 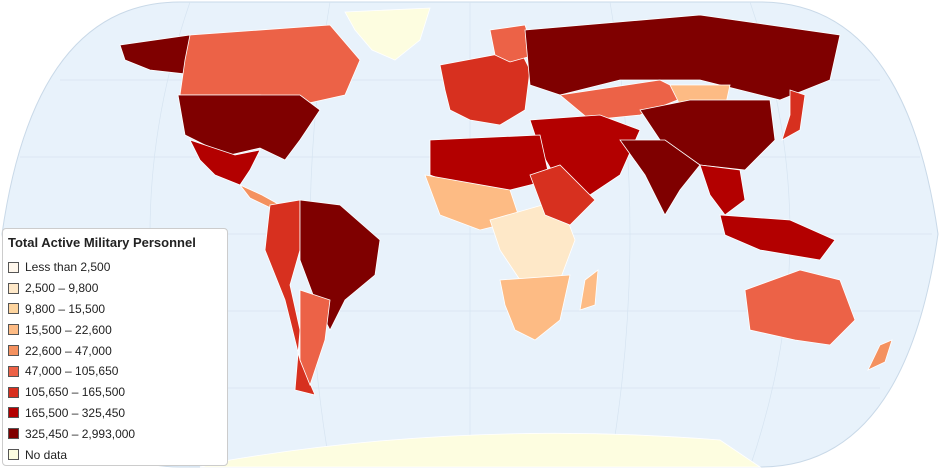 What do you see at coordinates (387, 34) in the screenshot?
I see `greenland` at bounding box center [387, 34].